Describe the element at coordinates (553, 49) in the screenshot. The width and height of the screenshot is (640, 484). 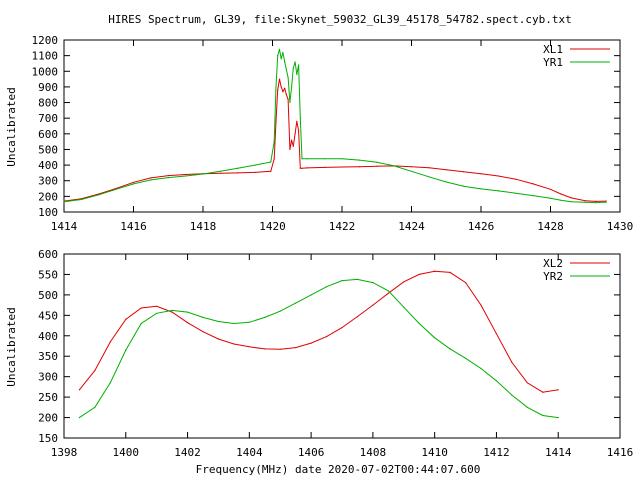
I see `upper-legend-label-xl1: XL1` at that location.